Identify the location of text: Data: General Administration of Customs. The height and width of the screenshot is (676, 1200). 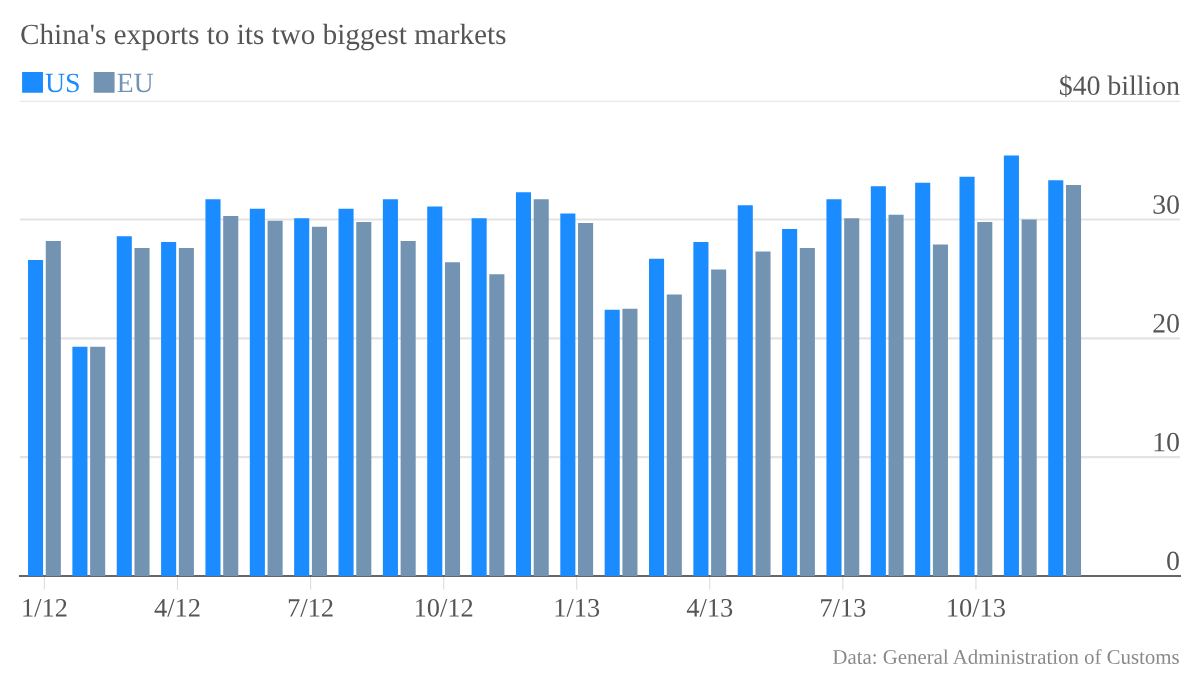
(1006, 657).